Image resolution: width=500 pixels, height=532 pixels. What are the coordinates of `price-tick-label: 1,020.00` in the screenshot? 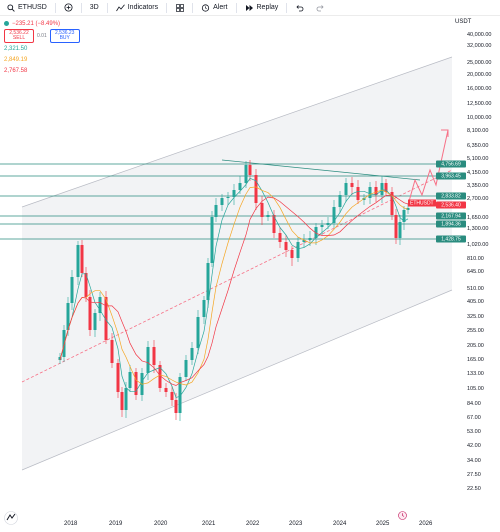 It's located at (478, 245).